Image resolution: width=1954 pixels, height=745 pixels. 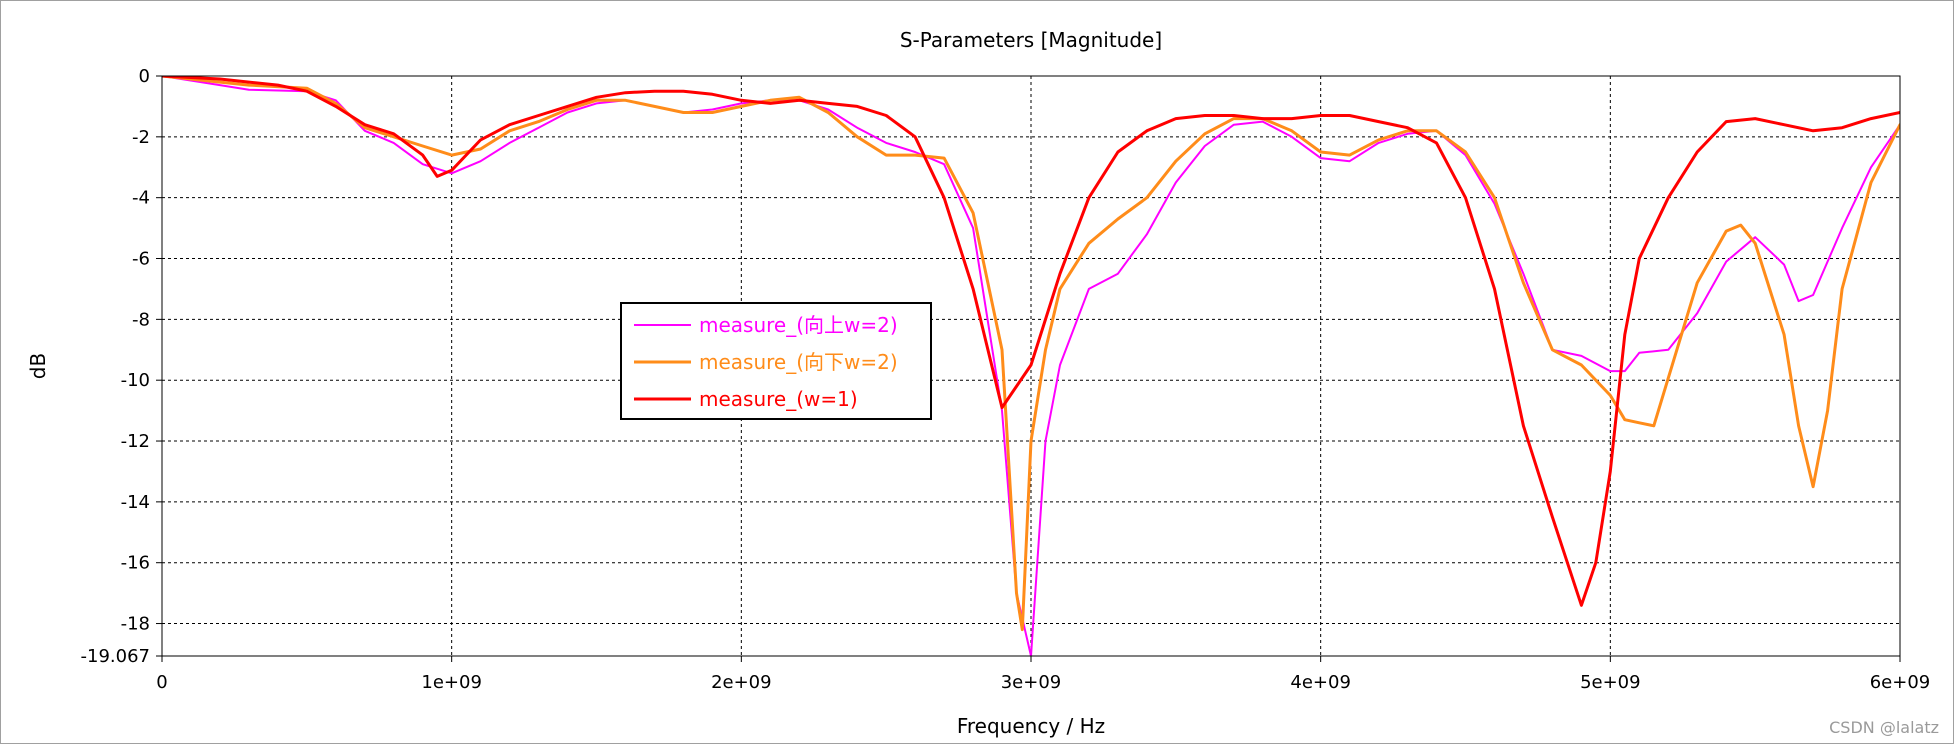 I want to click on y-tick-label-6: -12, so click(x=135, y=441).